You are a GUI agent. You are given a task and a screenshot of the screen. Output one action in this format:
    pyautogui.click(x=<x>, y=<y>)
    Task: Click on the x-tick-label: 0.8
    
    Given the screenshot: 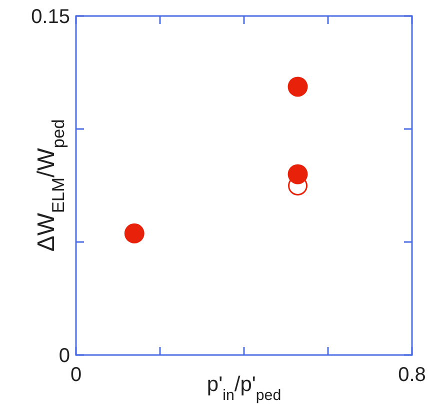 What is the action you would take?
    pyautogui.click(x=412, y=375)
    